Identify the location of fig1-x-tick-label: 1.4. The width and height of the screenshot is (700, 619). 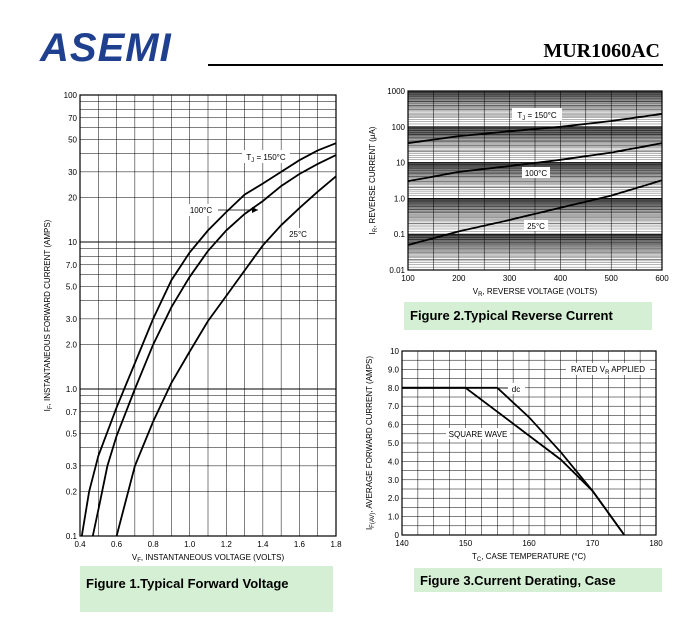
(263, 544).